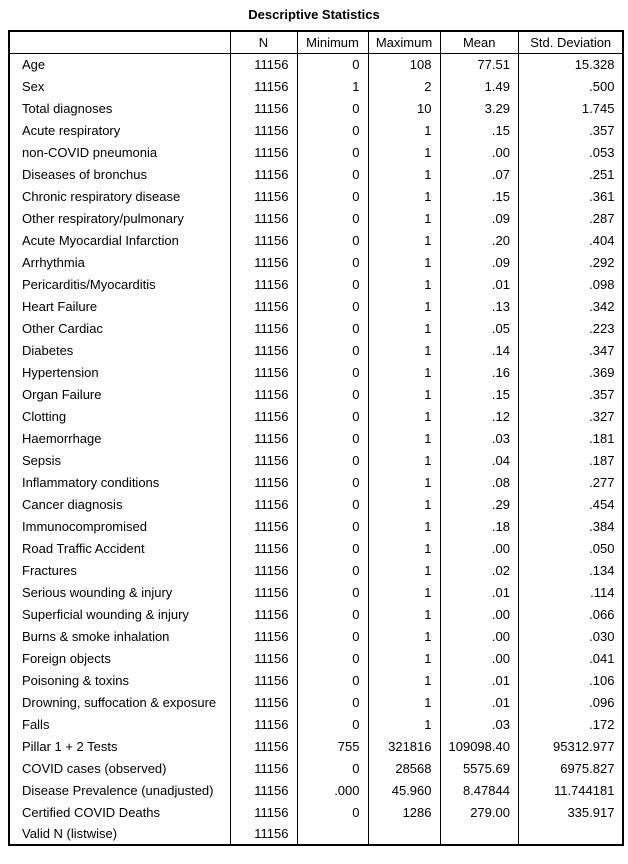 The width and height of the screenshot is (628, 864). Describe the element at coordinates (570, 108) in the screenshot. I see `cell-std: 1.745` at that location.